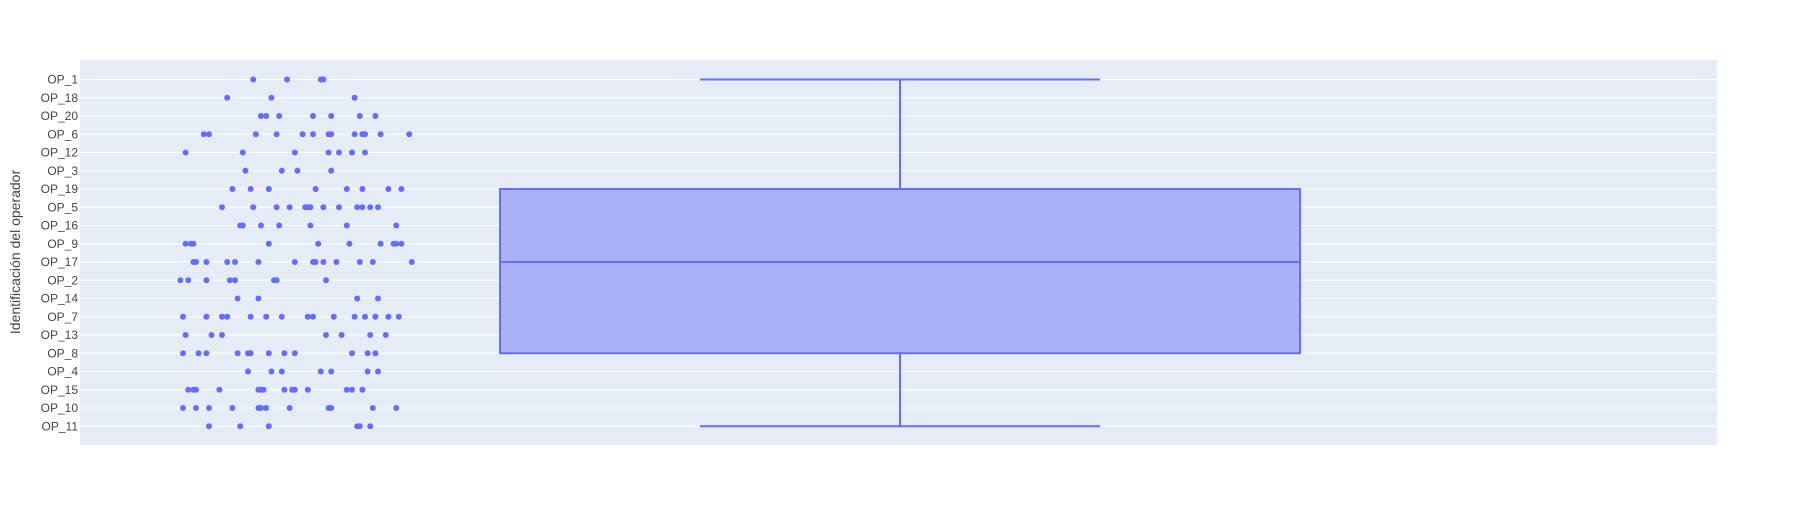 This screenshot has width=1797, height=525. I want to click on y-tick-label: OP_14, so click(60, 299).